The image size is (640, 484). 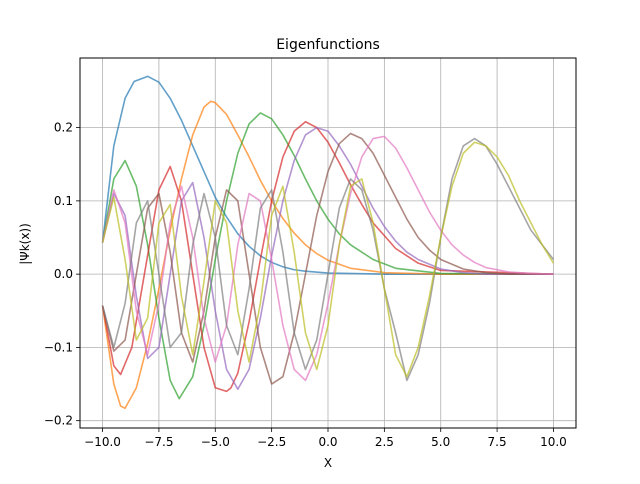 I want to click on x-tick-label-1: −7.5, so click(x=158, y=442).